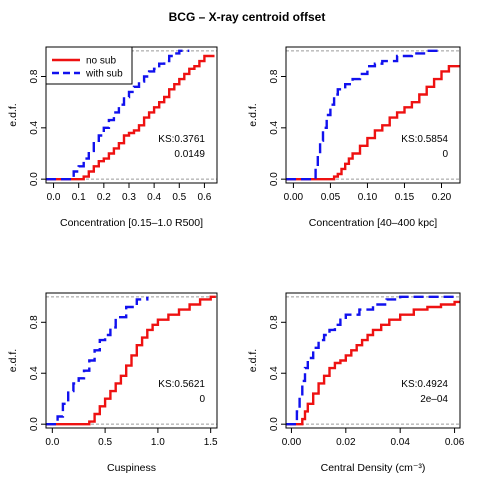  What do you see at coordinates (104, 197) in the screenshot?
I see `x-tick-label: 0.2` at bounding box center [104, 197].